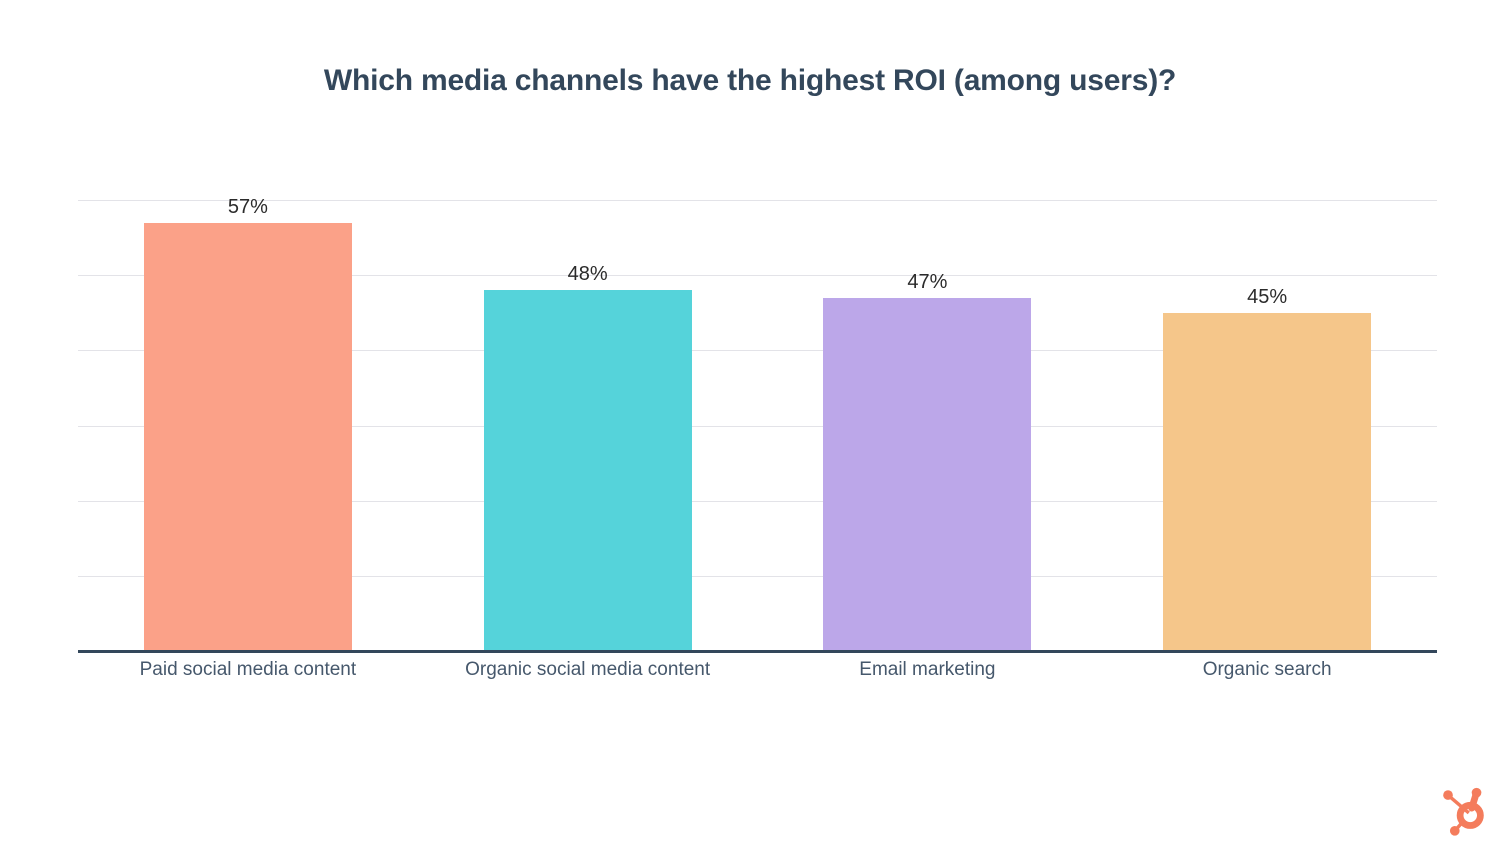 This screenshot has height=866, width=1500. Describe the element at coordinates (757, 651) in the screenshot. I see `x-axis-line` at that location.